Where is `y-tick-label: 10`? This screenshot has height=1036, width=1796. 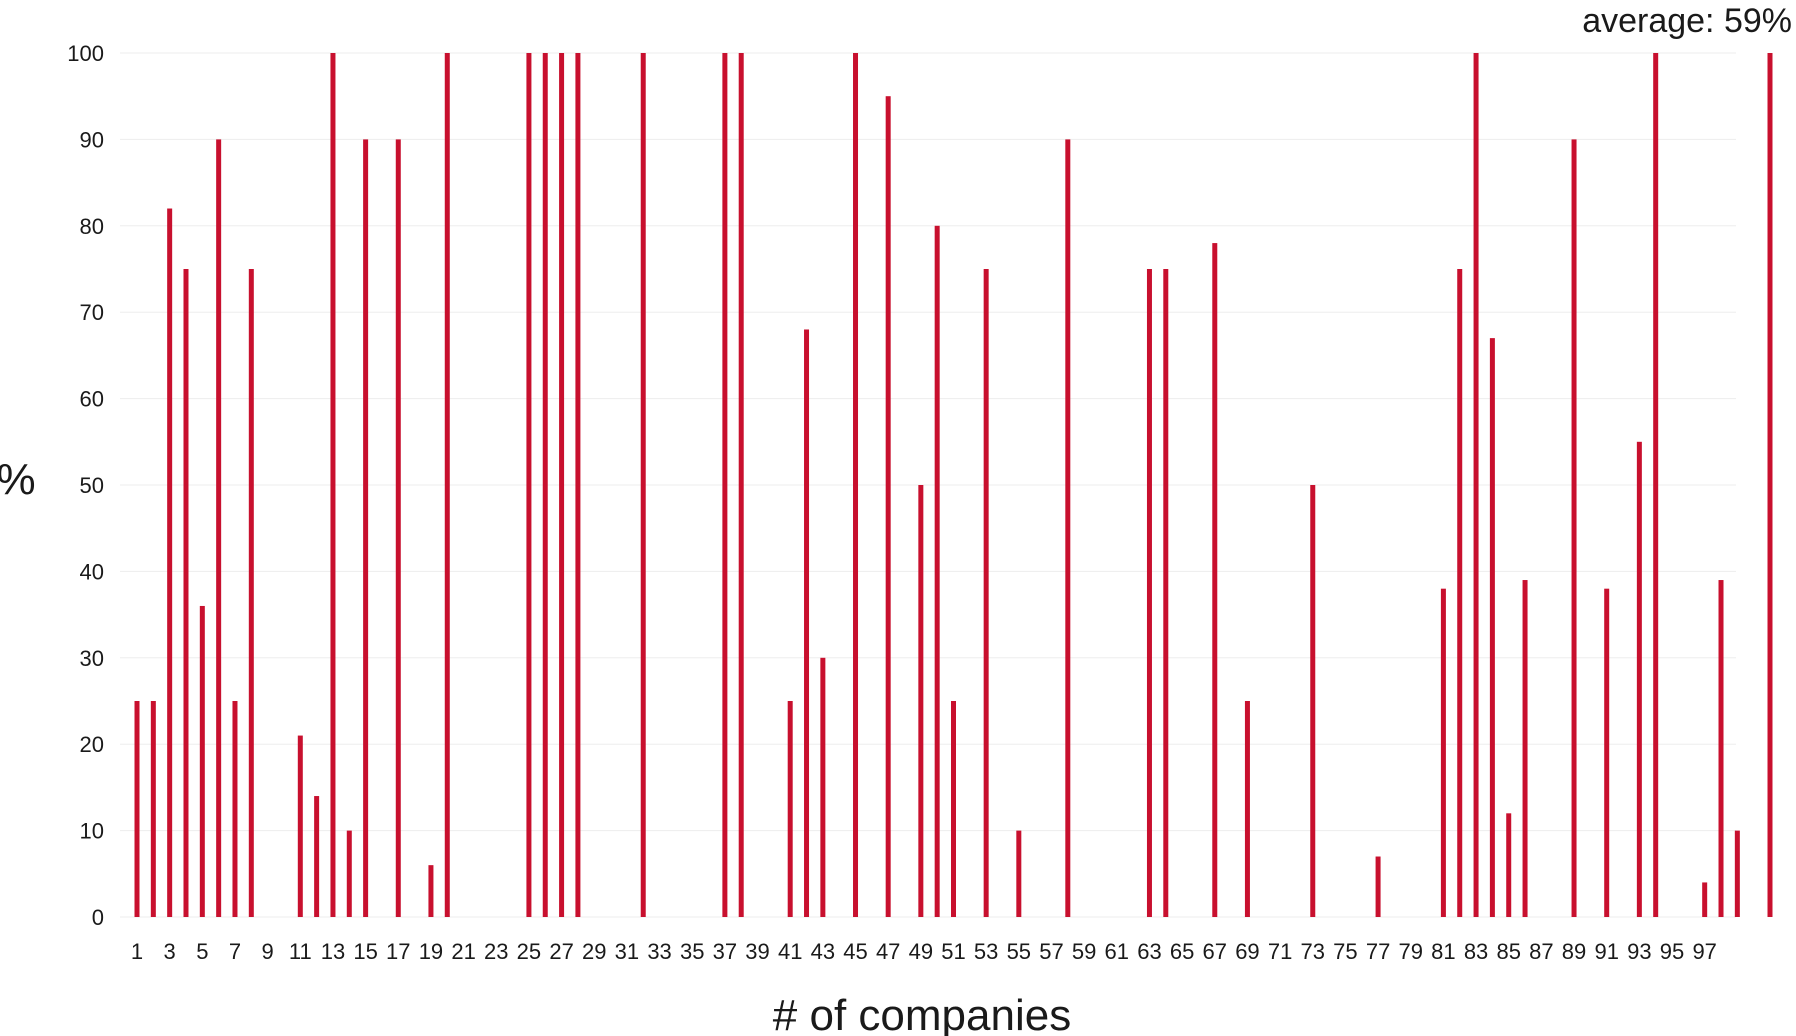 y-tick-label: 10 is located at coordinates (92, 831).